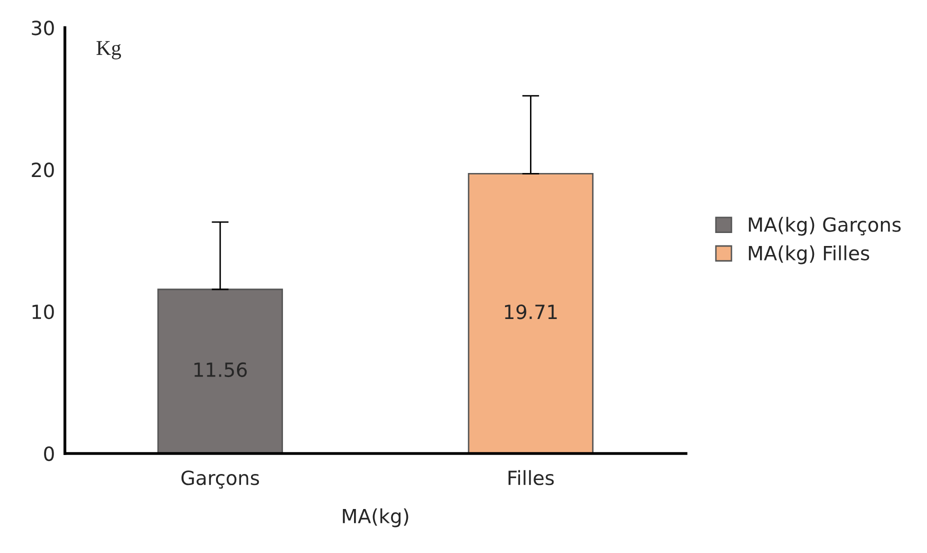  I want to click on data-label: 11.56, so click(220, 370).